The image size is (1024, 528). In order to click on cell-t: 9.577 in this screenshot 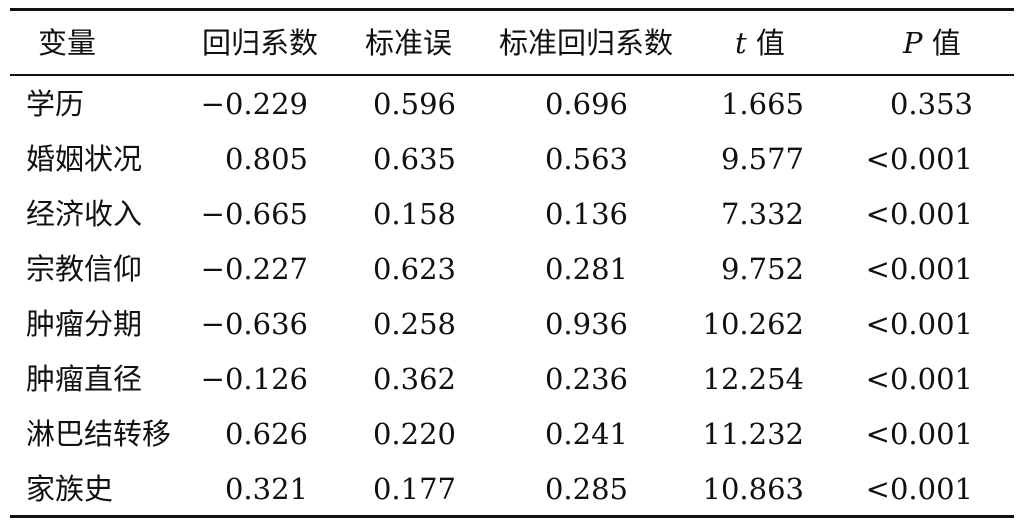, I will do `click(762, 159)`.